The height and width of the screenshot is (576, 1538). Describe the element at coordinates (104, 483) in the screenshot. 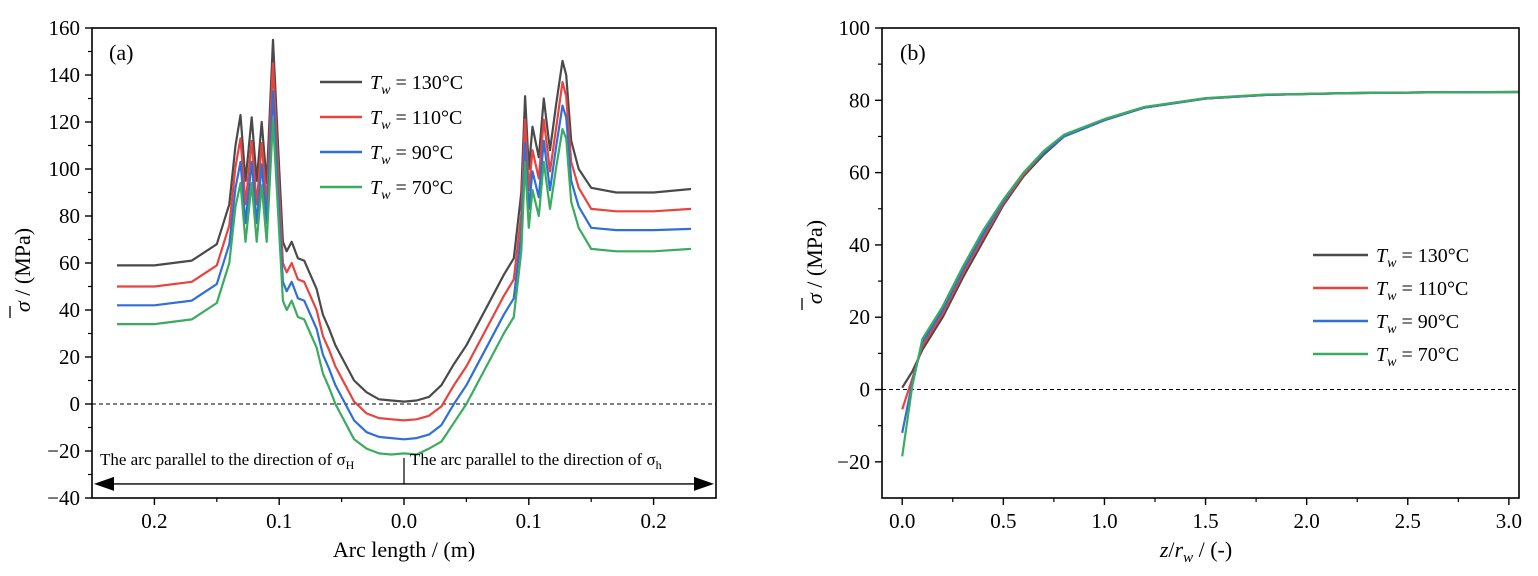

I see `arrow-head-left` at that location.